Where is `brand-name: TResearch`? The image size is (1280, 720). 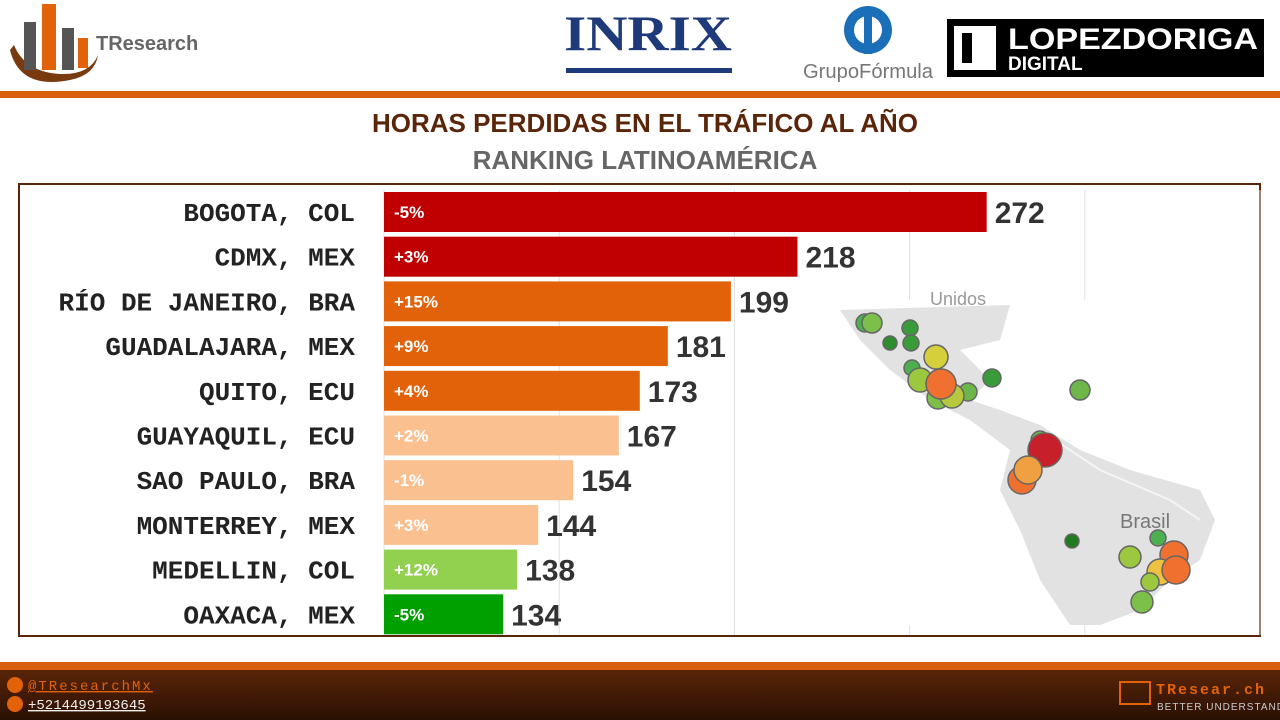
brand-name: TResearch is located at coordinates (147, 44).